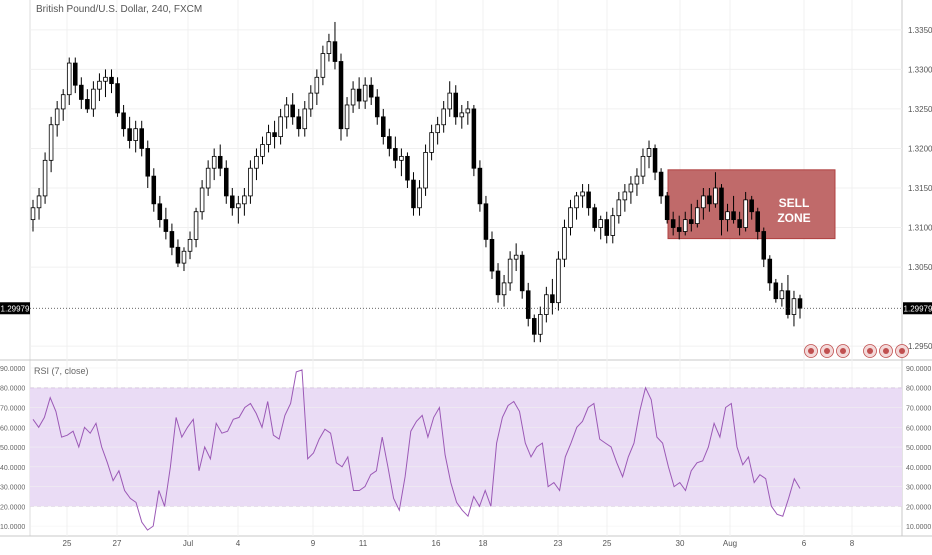 The height and width of the screenshot is (555, 932). I want to click on current-price-label-right: 1.29979, so click(918, 308).